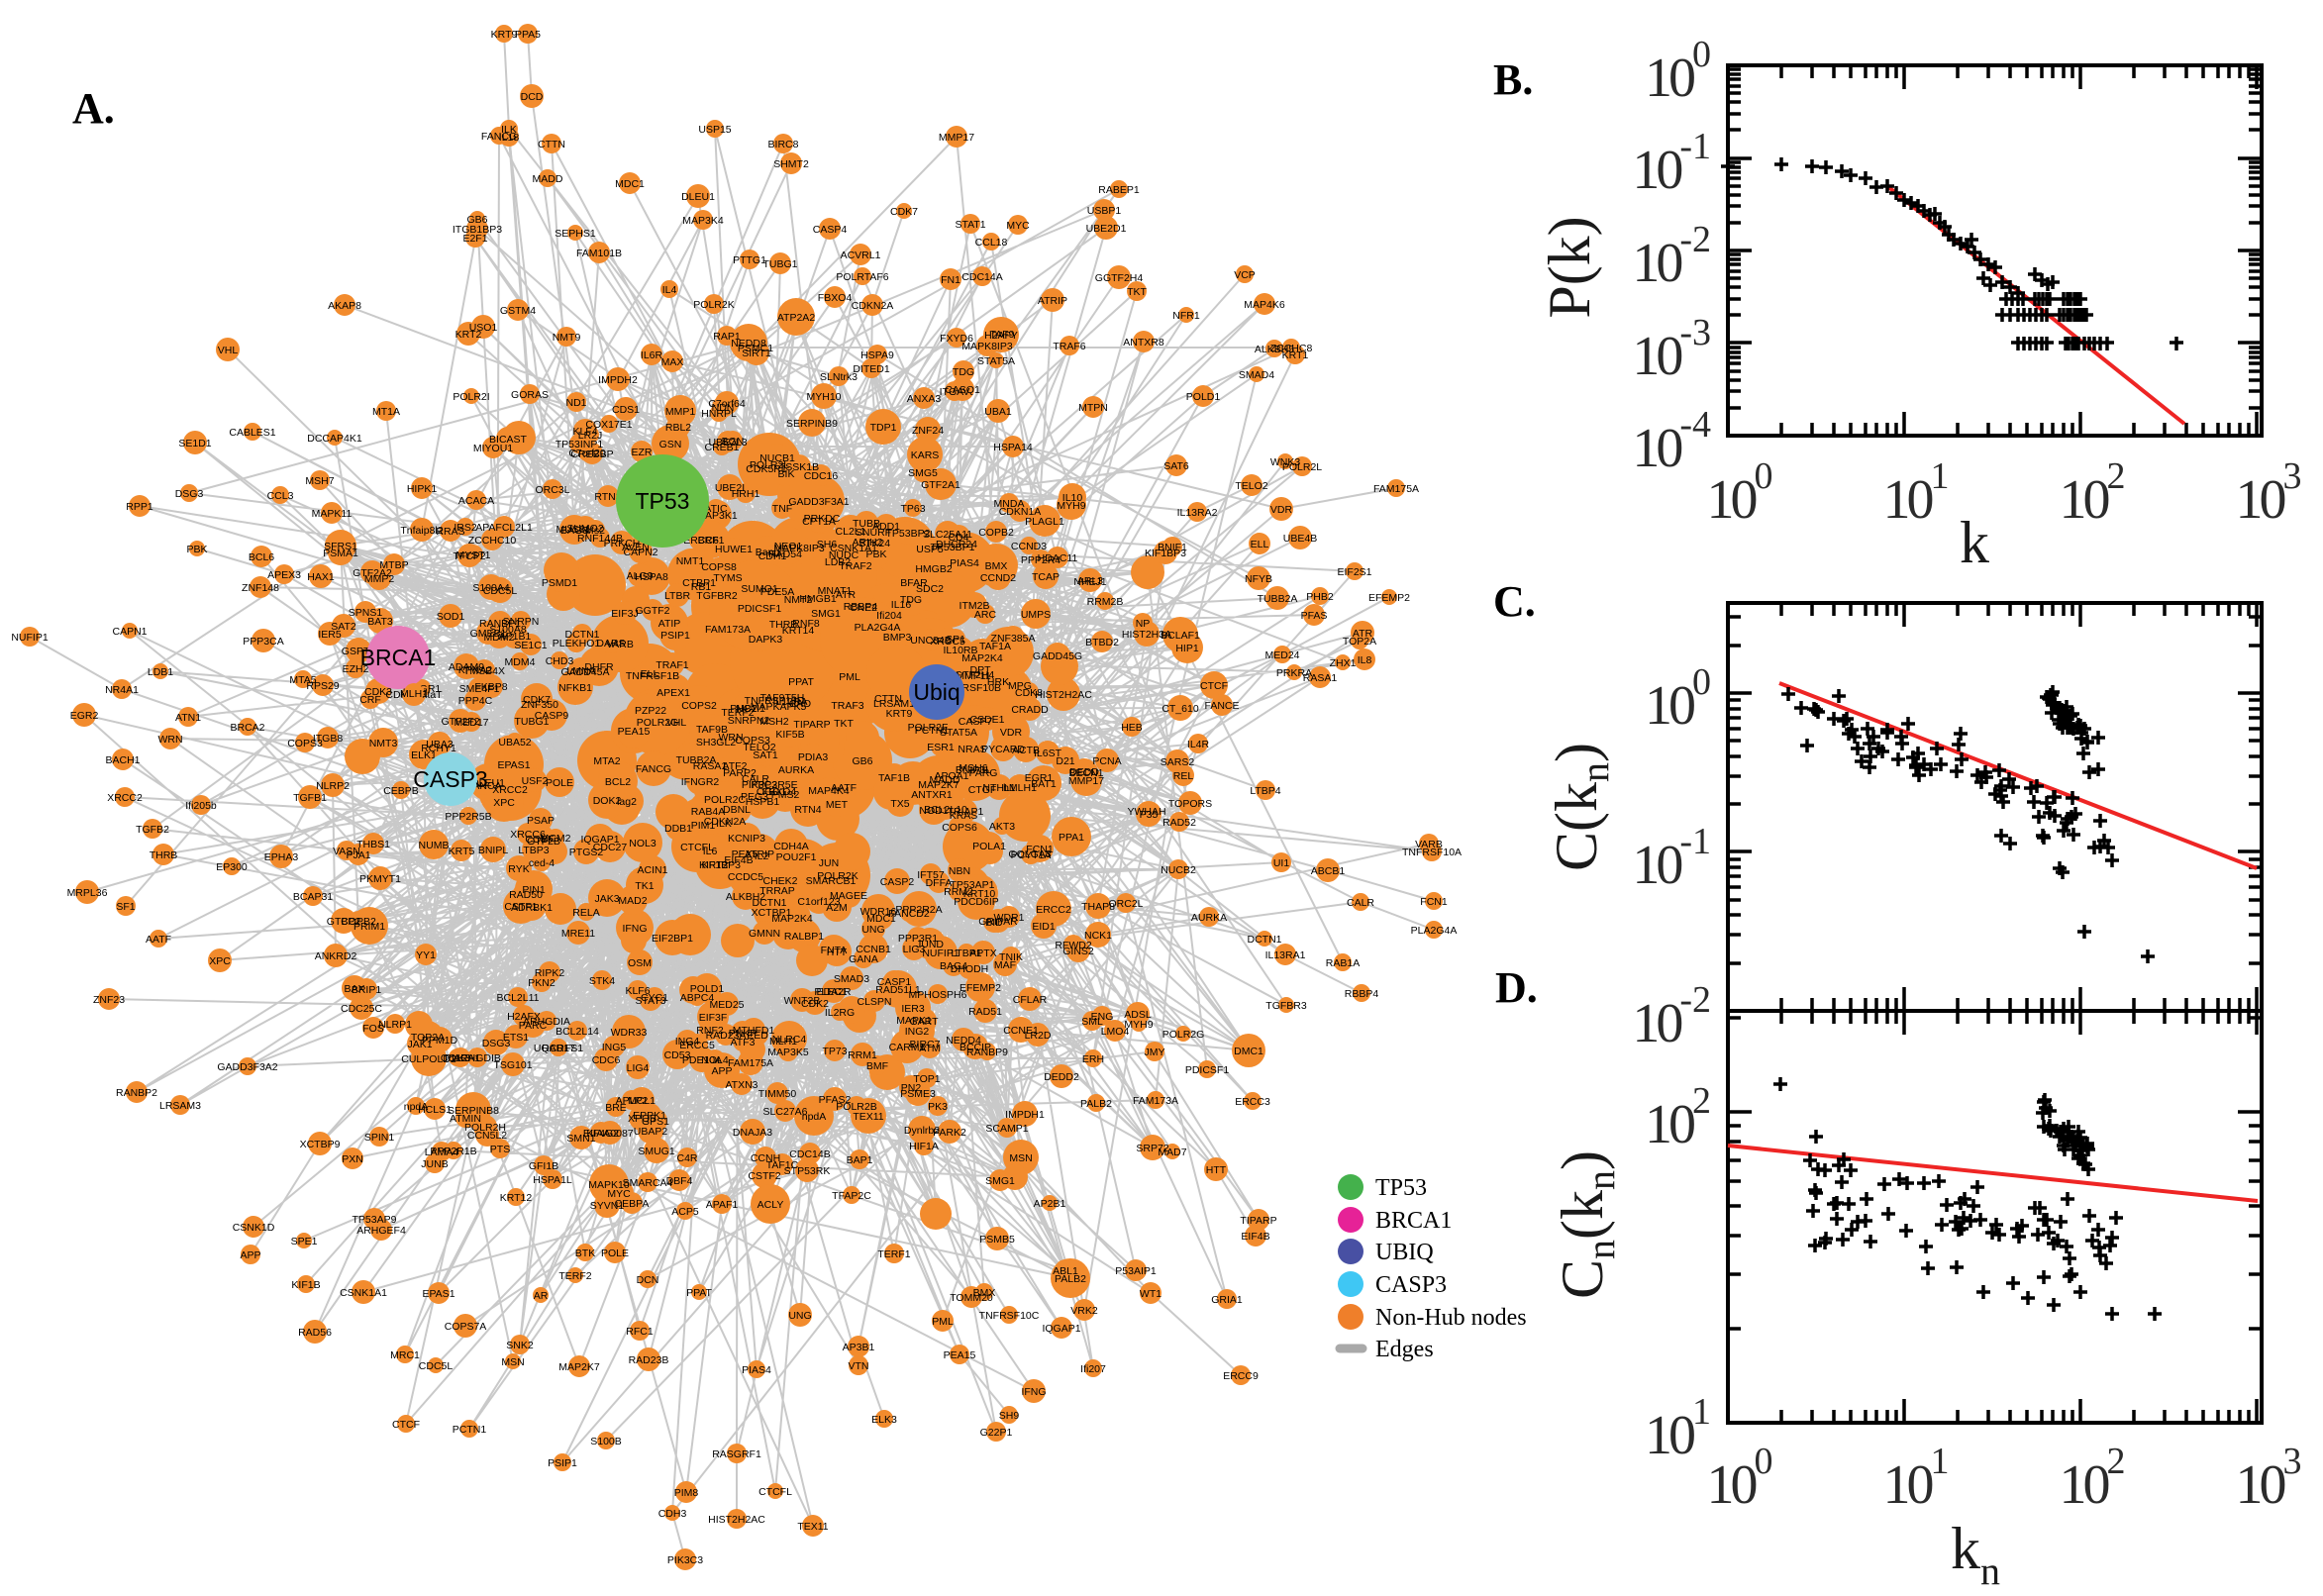 The image size is (2323, 1596). I want to click on svg-text: GTBP2, so click(344, 922).